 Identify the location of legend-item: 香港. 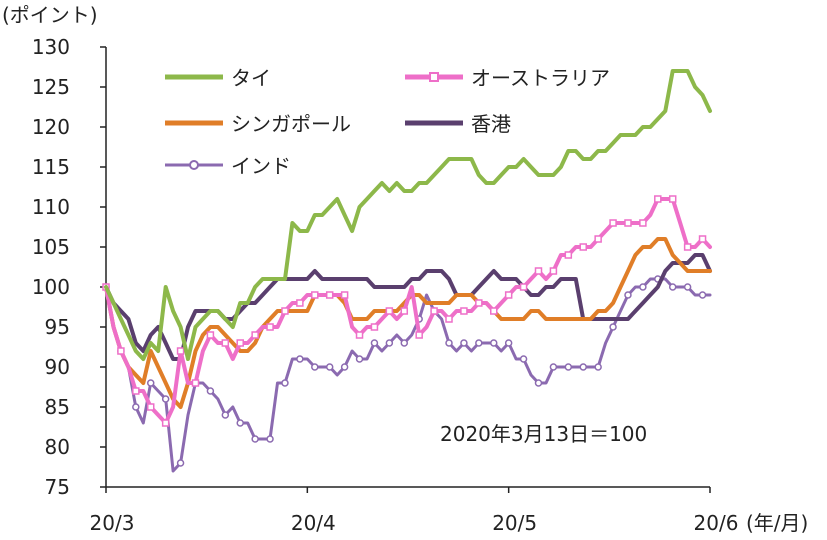
(458, 124).